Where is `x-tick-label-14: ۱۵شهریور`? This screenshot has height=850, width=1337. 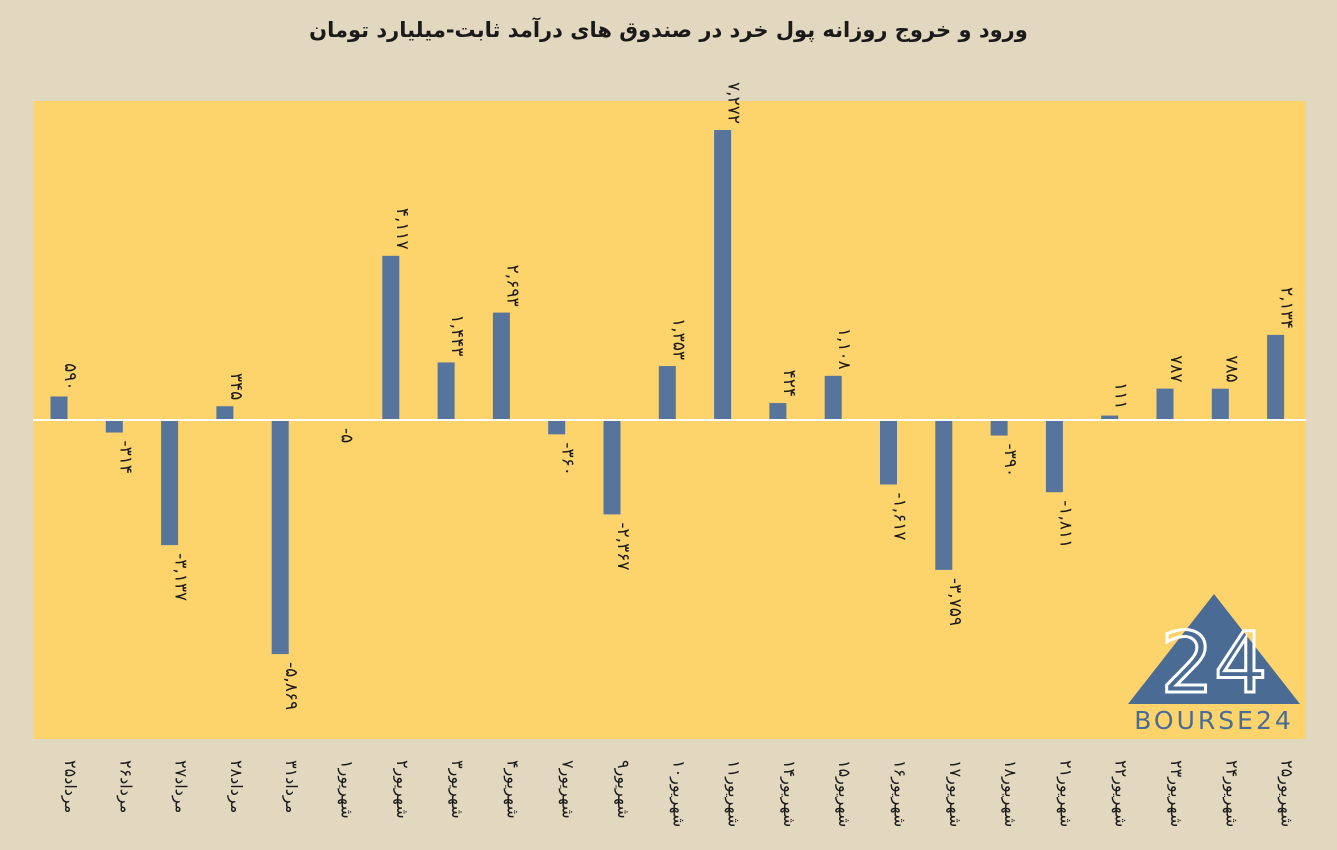 x-tick-label-14: ۱۵شهریور is located at coordinates (844, 793).